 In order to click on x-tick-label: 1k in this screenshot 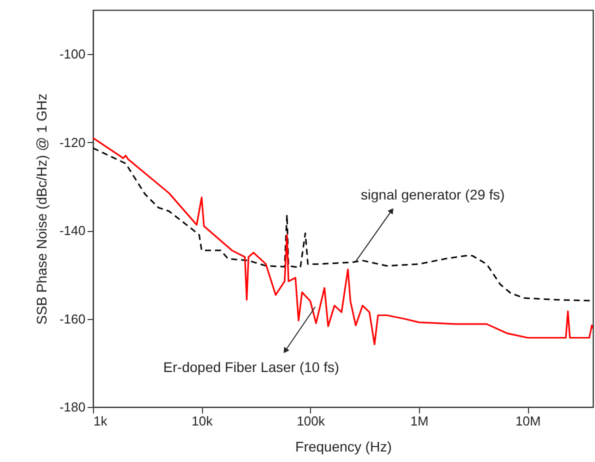, I will do `click(101, 421)`.